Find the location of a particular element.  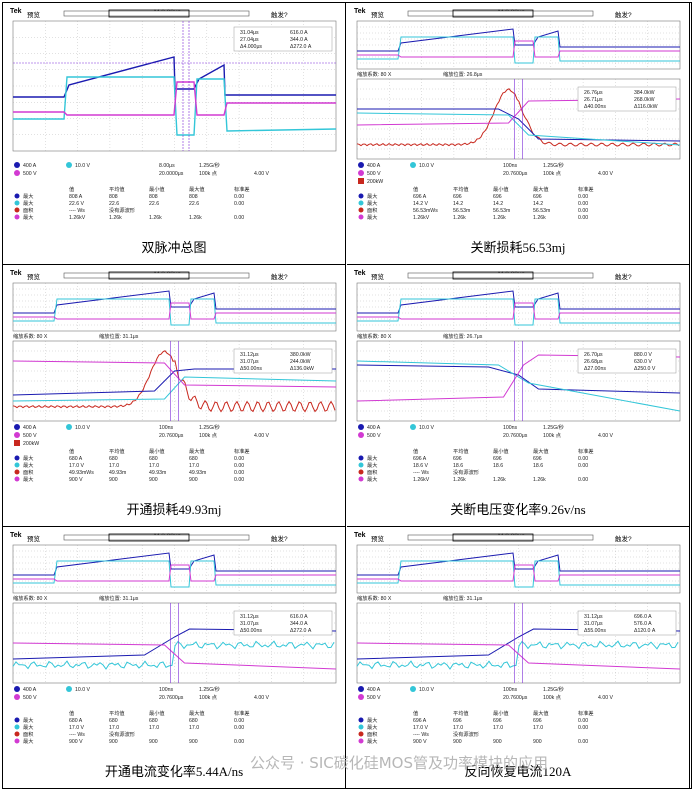

panel-caption: 开通电流变化率5.44A/ns is located at coordinates (174, 771).